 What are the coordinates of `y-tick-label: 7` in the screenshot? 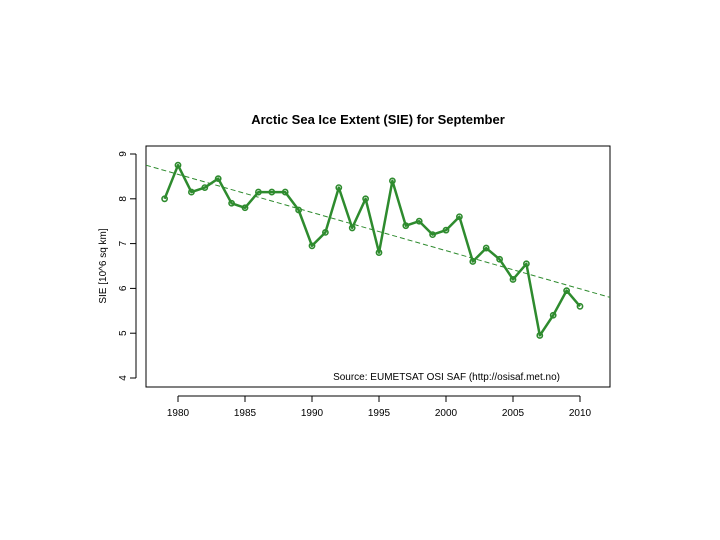 It's located at (123, 243).